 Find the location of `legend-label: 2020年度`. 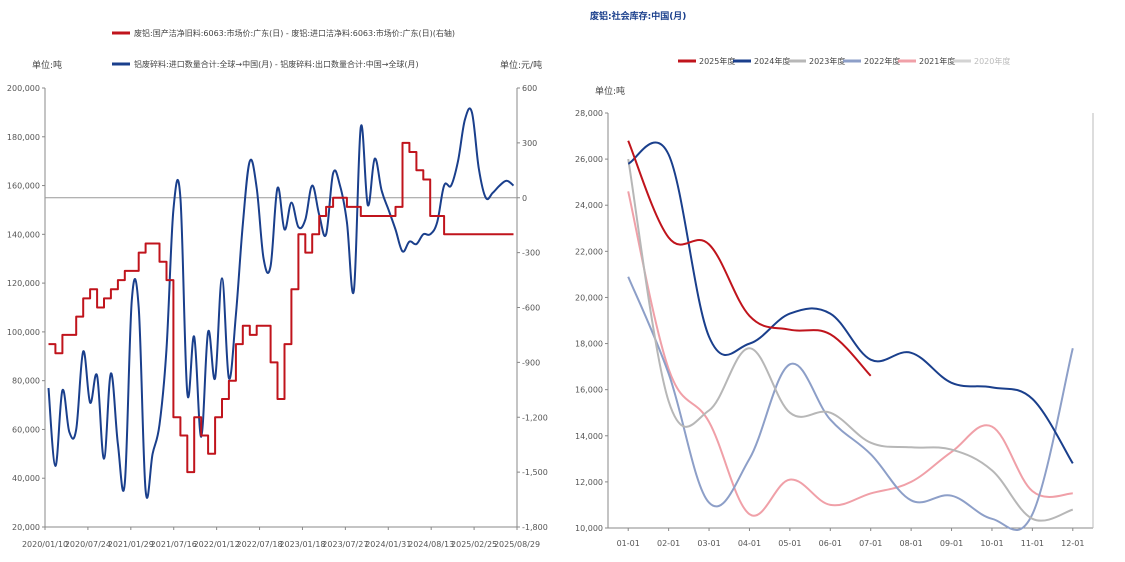

legend-label: 2020年度 is located at coordinates (992, 61).